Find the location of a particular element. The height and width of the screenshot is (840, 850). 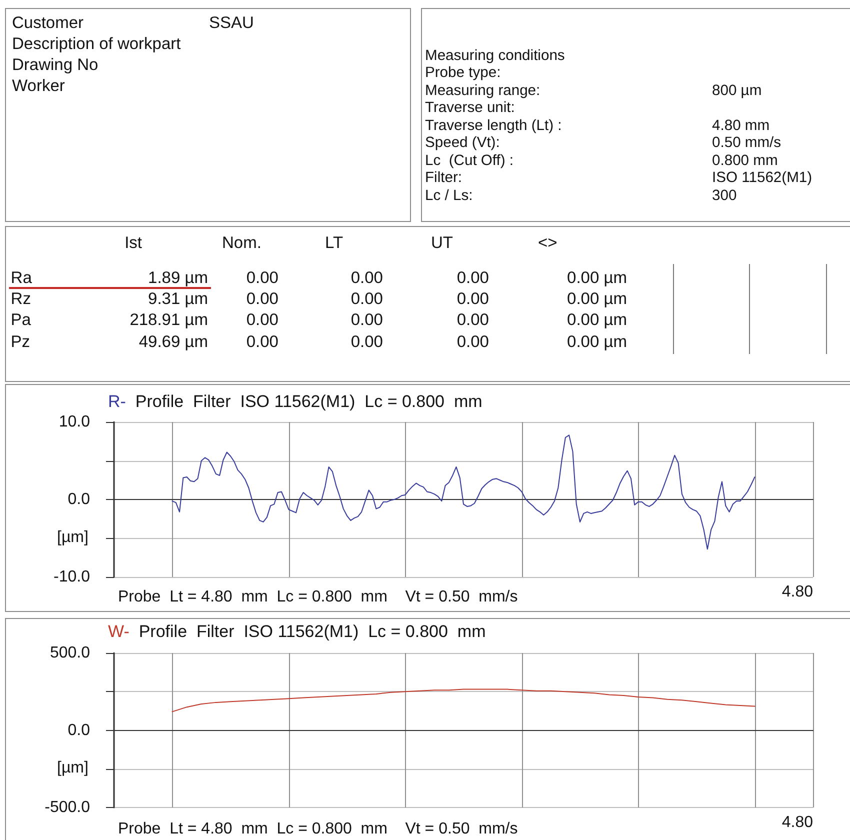

text: 49.69 µm is located at coordinates (173, 341).